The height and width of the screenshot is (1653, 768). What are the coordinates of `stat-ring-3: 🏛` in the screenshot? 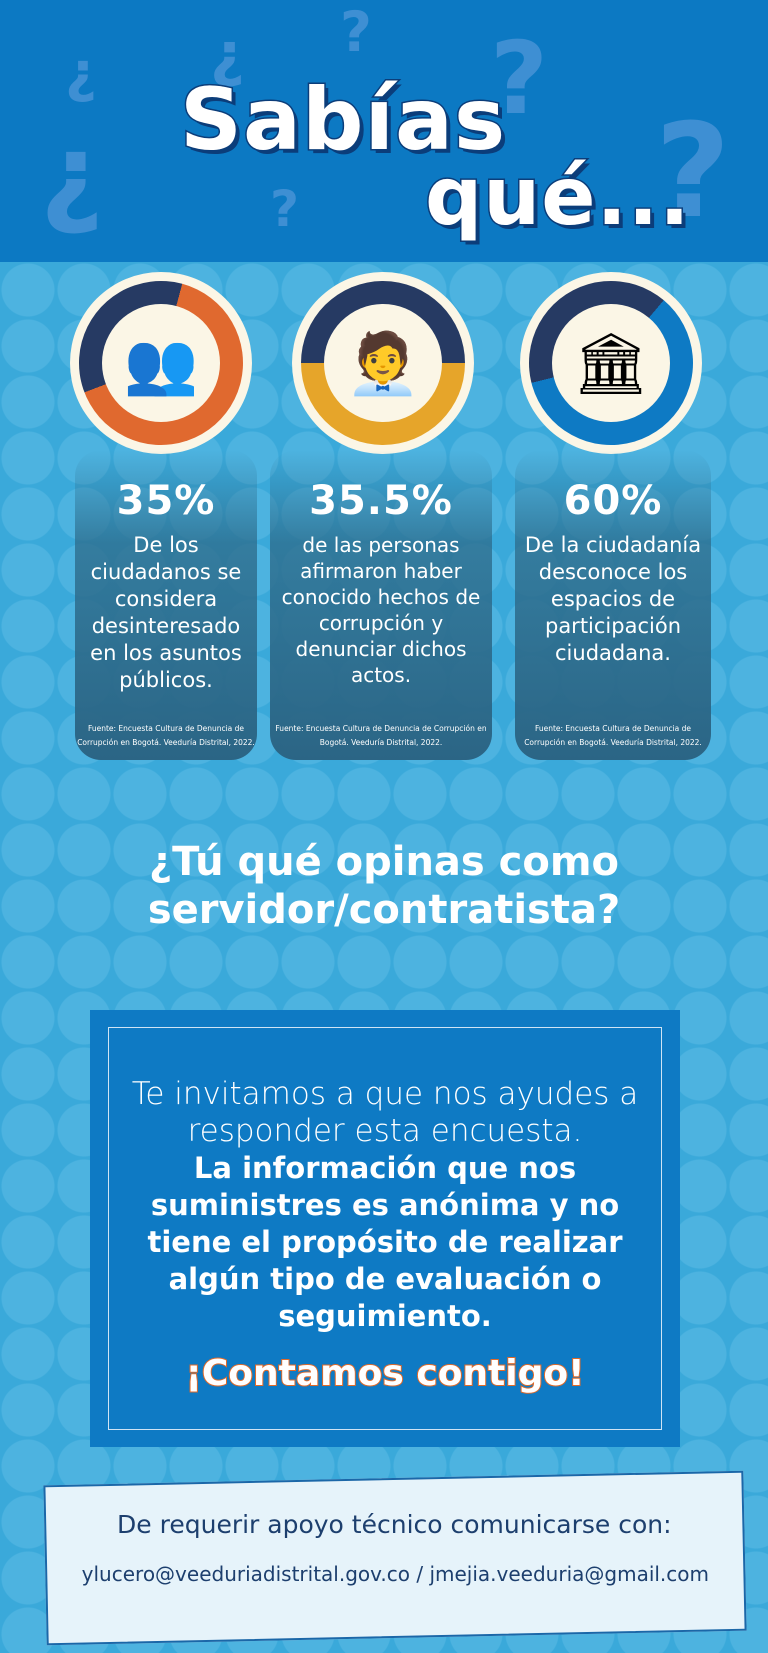 It's located at (611, 363).